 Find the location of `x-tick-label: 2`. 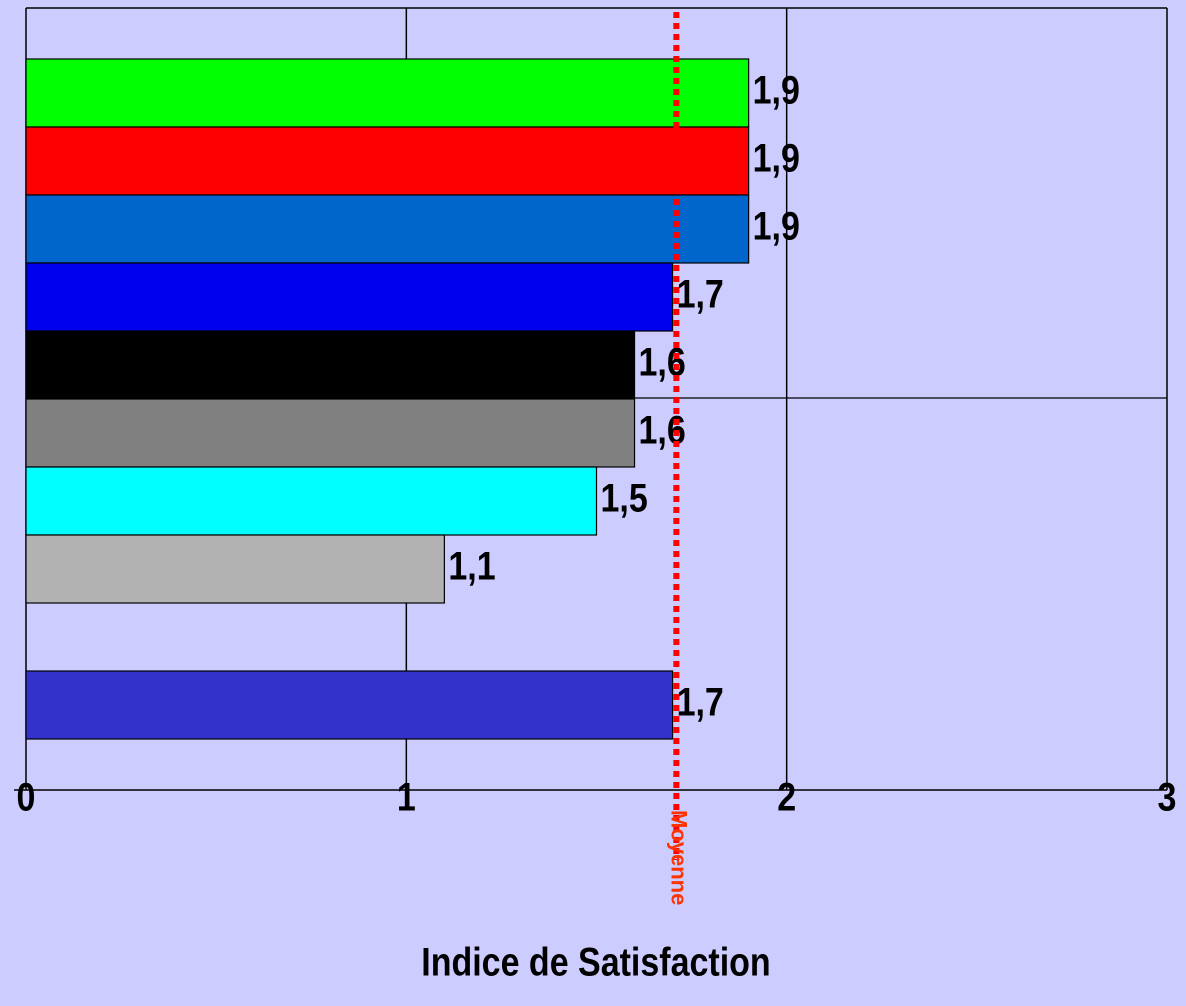

x-tick-label: 2 is located at coordinates (786, 796).